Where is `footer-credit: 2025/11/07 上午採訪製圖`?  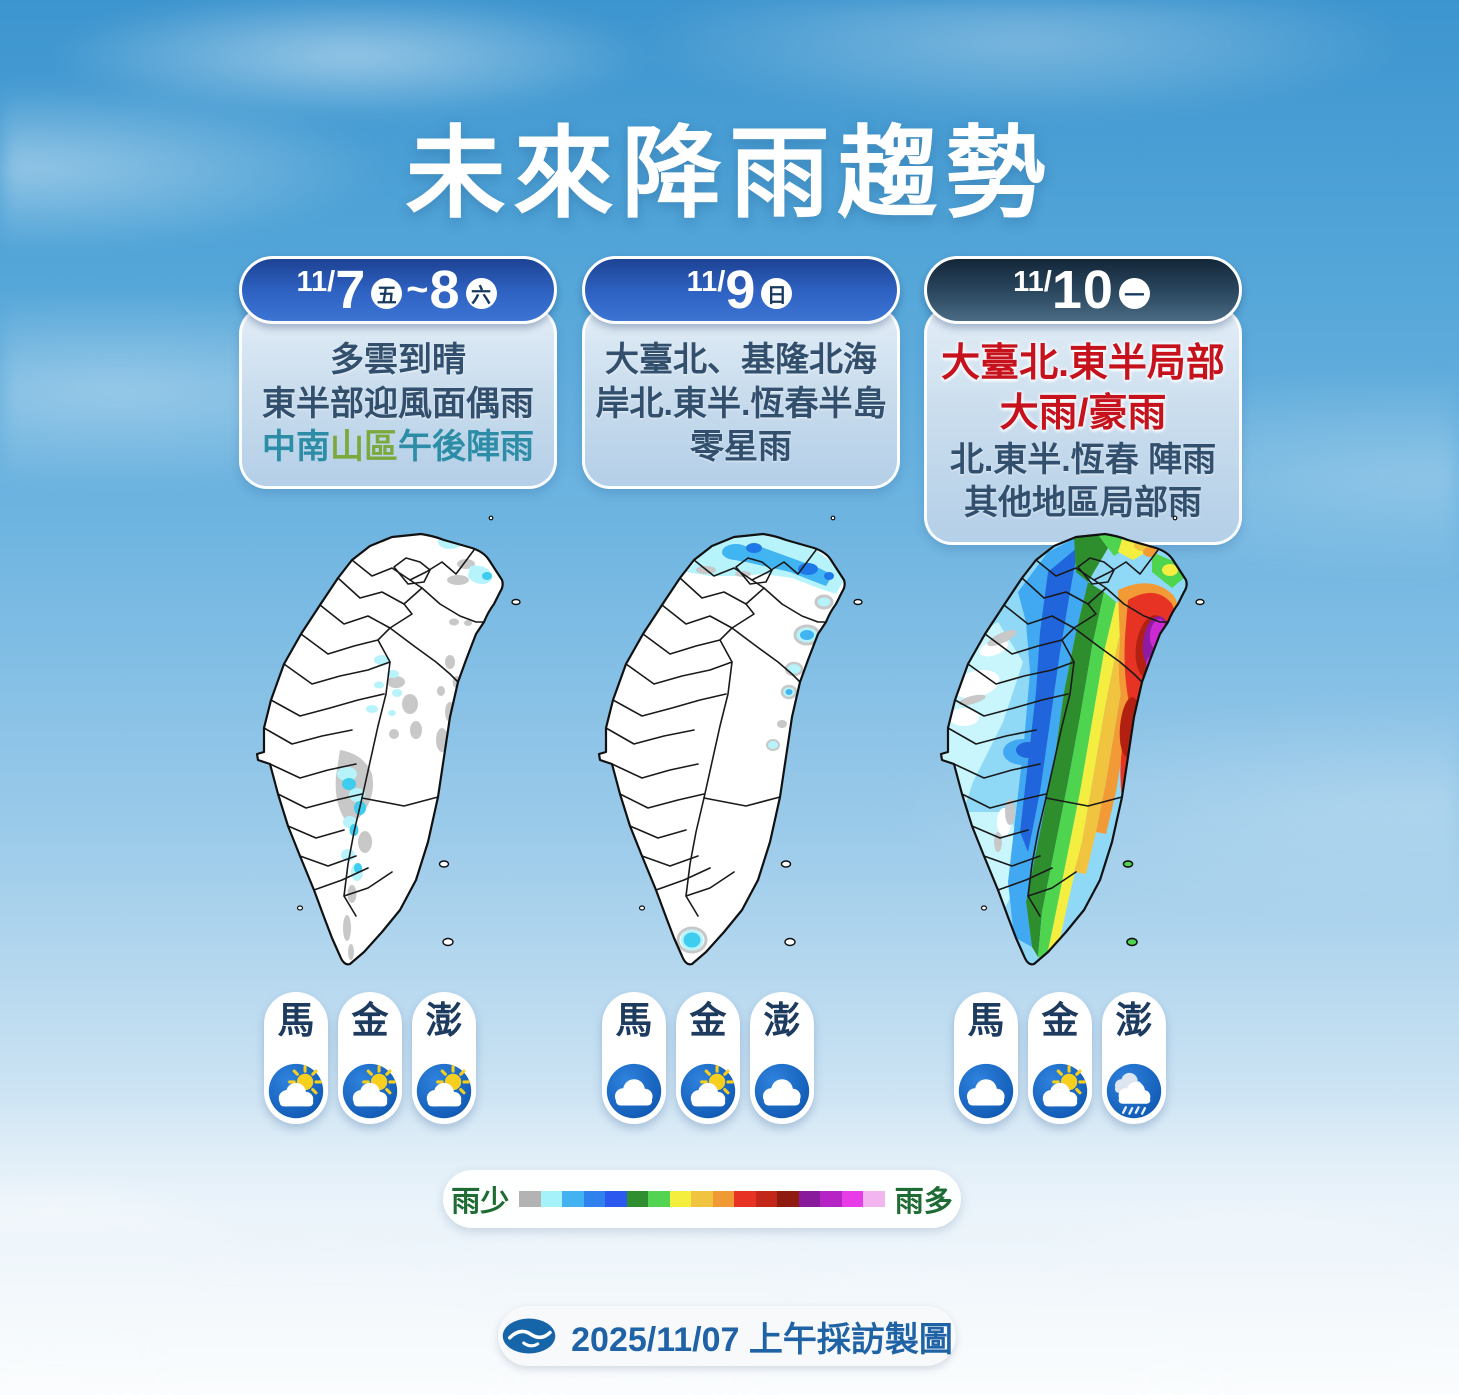
footer-credit: 2025/11/07 上午採訪製圖 is located at coordinates (727, 1336).